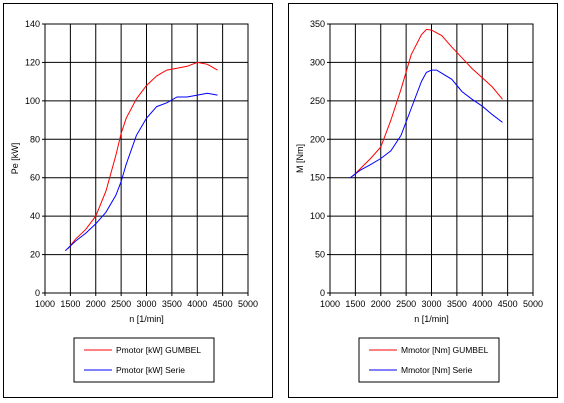 The width and height of the screenshot is (564, 403). What do you see at coordinates (445, 350) in the screenshot?
I see `torque-legend-label: Mmotor [Nm] GUMBEL` at bounding box center [445, 350].